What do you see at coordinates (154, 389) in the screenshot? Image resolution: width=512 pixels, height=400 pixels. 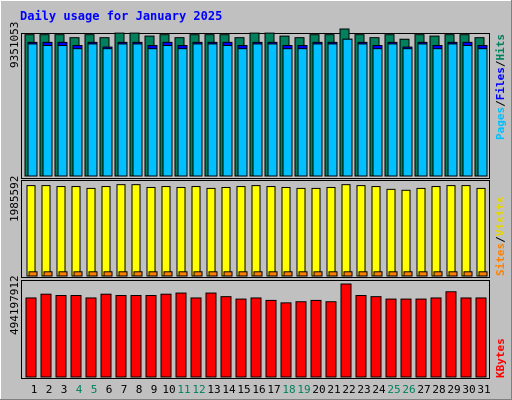 I see `day-label: 9` at bounding box center [154, 389].